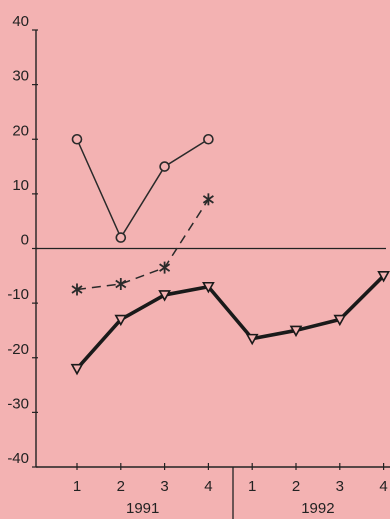 The image size is (390, 519). I want to click on y-tick-label: -20, so click(18, 349).